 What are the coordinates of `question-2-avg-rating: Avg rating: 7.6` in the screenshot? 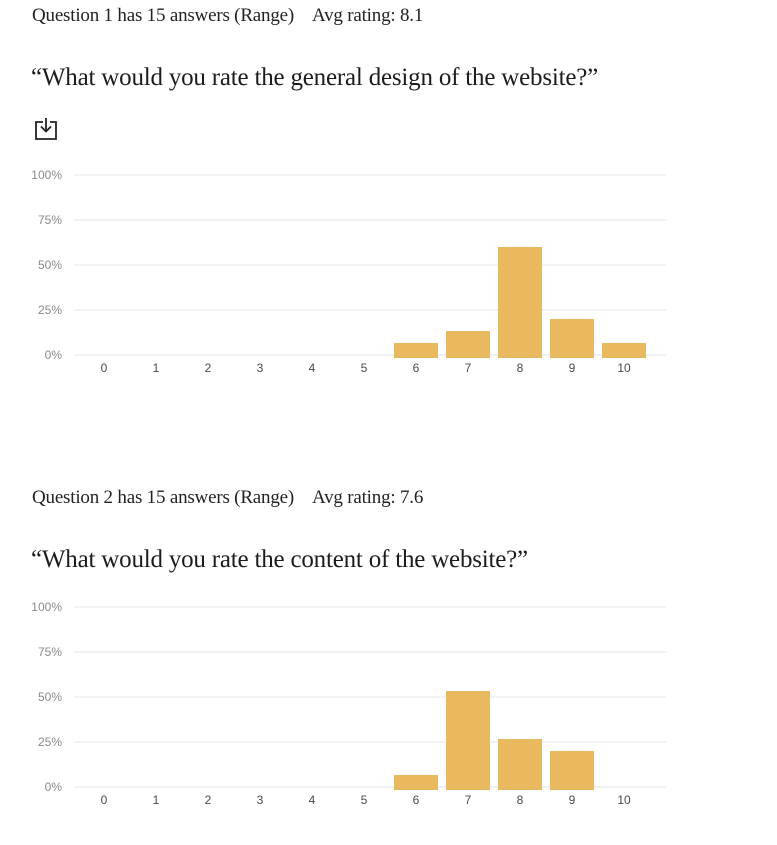 It's located at (367, 497).